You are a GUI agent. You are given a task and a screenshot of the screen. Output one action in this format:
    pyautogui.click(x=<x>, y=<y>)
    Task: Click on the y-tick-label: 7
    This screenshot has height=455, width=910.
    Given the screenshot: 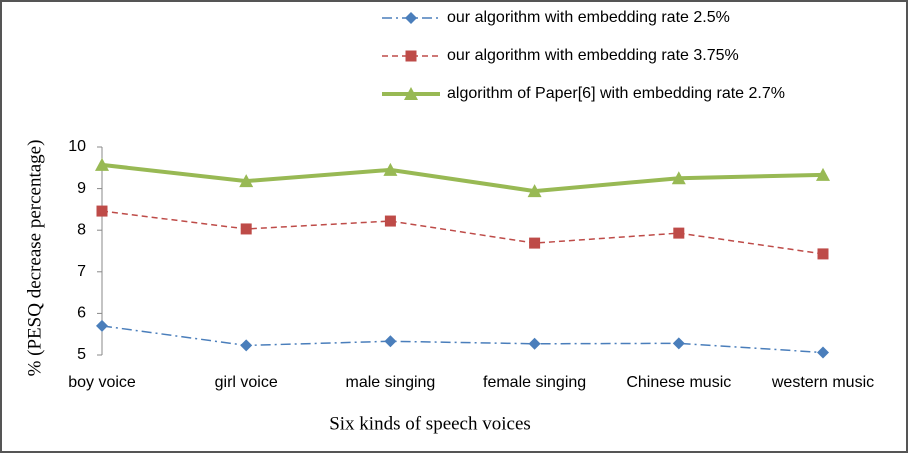 What is the action you would take?
    pyautogui.click(x=81, y=271)
    